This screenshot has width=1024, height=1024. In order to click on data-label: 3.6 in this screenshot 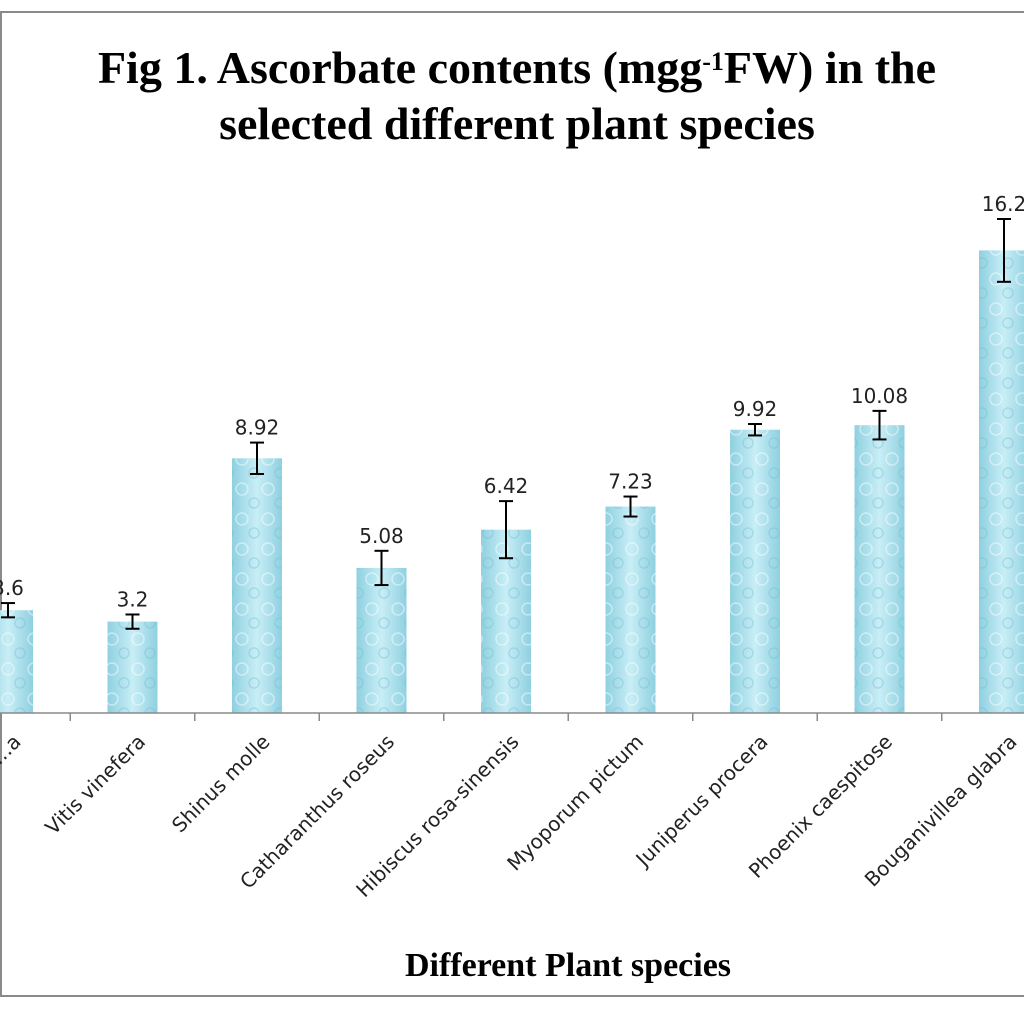, I will do `click(12, 588)`.